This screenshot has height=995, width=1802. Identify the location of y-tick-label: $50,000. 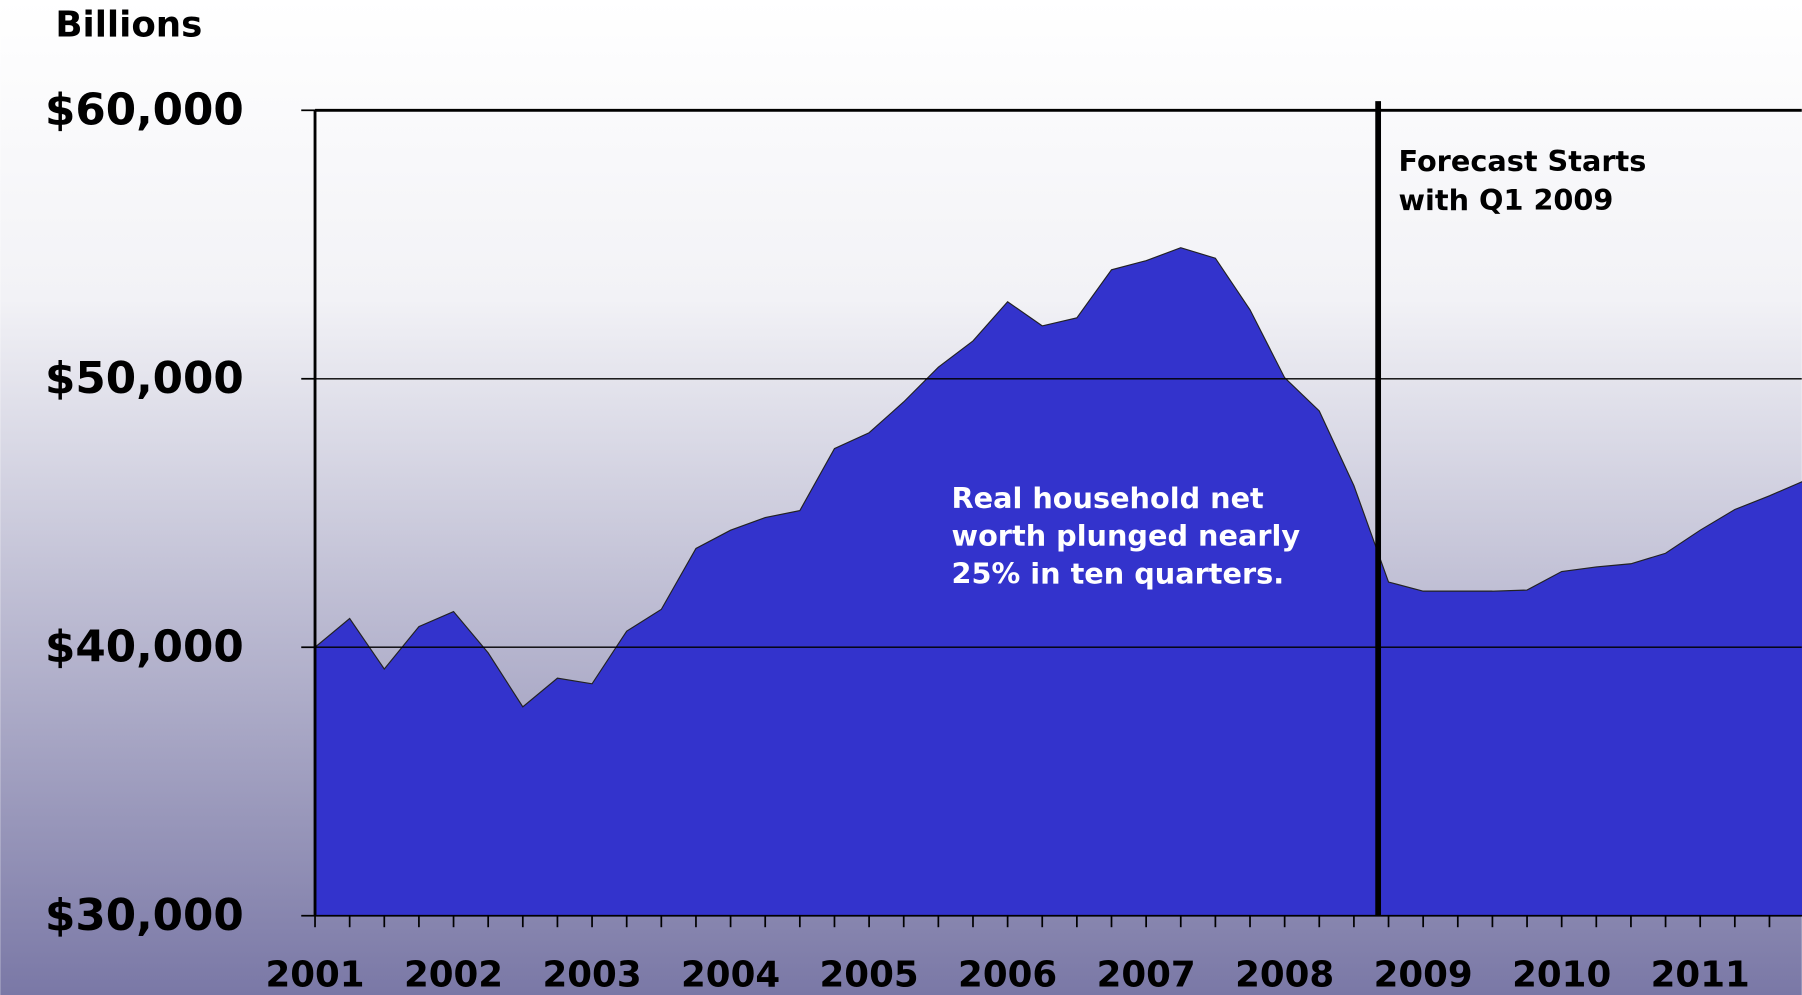
(144, 378).